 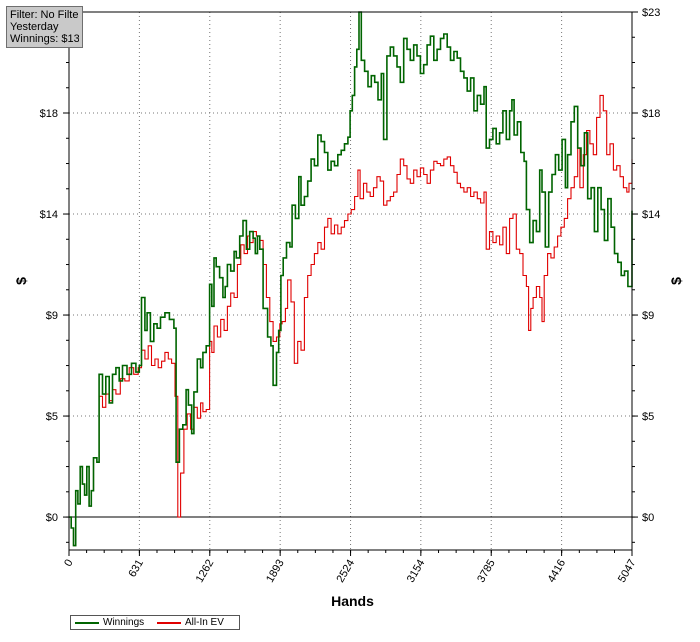 I want to click on chart-legend: Winnings All-In EV, so click(x=155, y=622).